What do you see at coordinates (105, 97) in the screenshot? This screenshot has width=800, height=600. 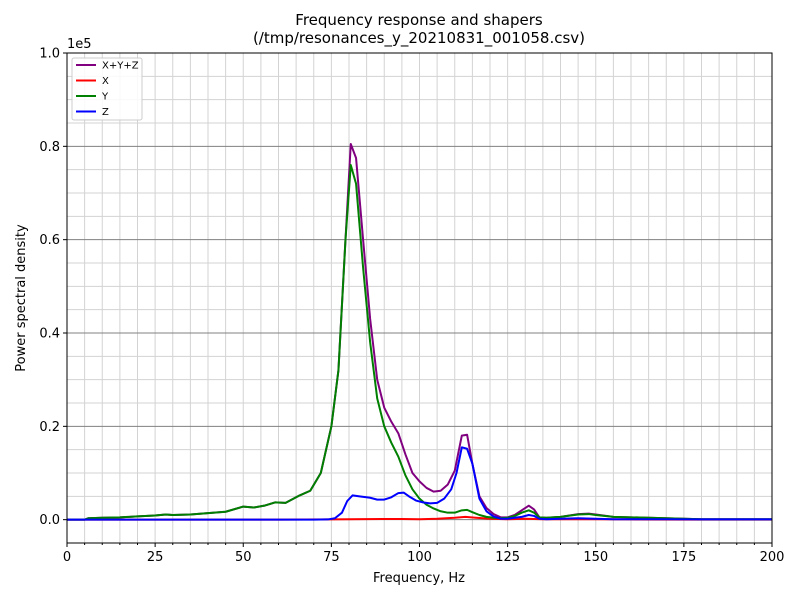 I see `legend-entry-label: Y` at bounding box center [105, 97].